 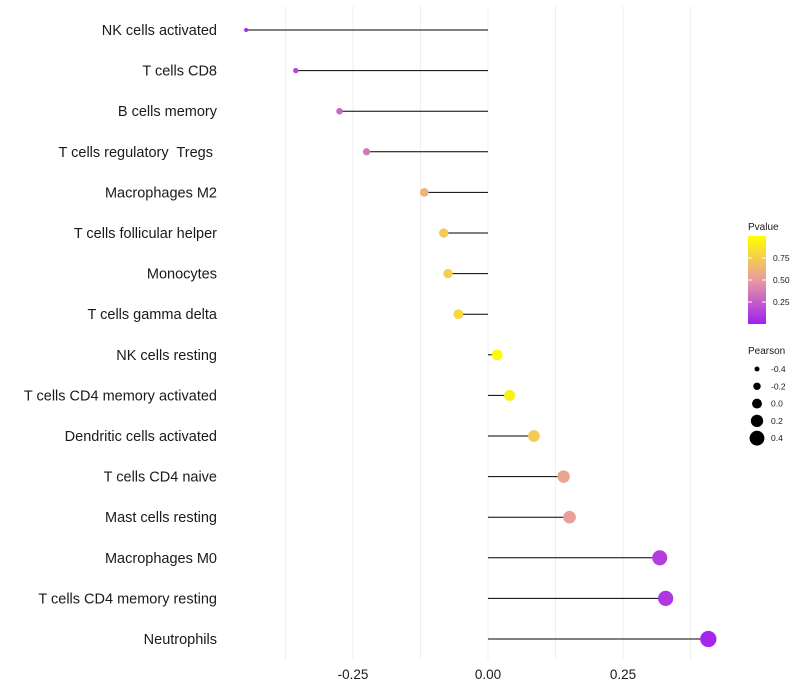 What do you see at coordinates (777, 438) in the screenshot?
I see `size-legend-label: 0.4` at bounding box center [777, 438].